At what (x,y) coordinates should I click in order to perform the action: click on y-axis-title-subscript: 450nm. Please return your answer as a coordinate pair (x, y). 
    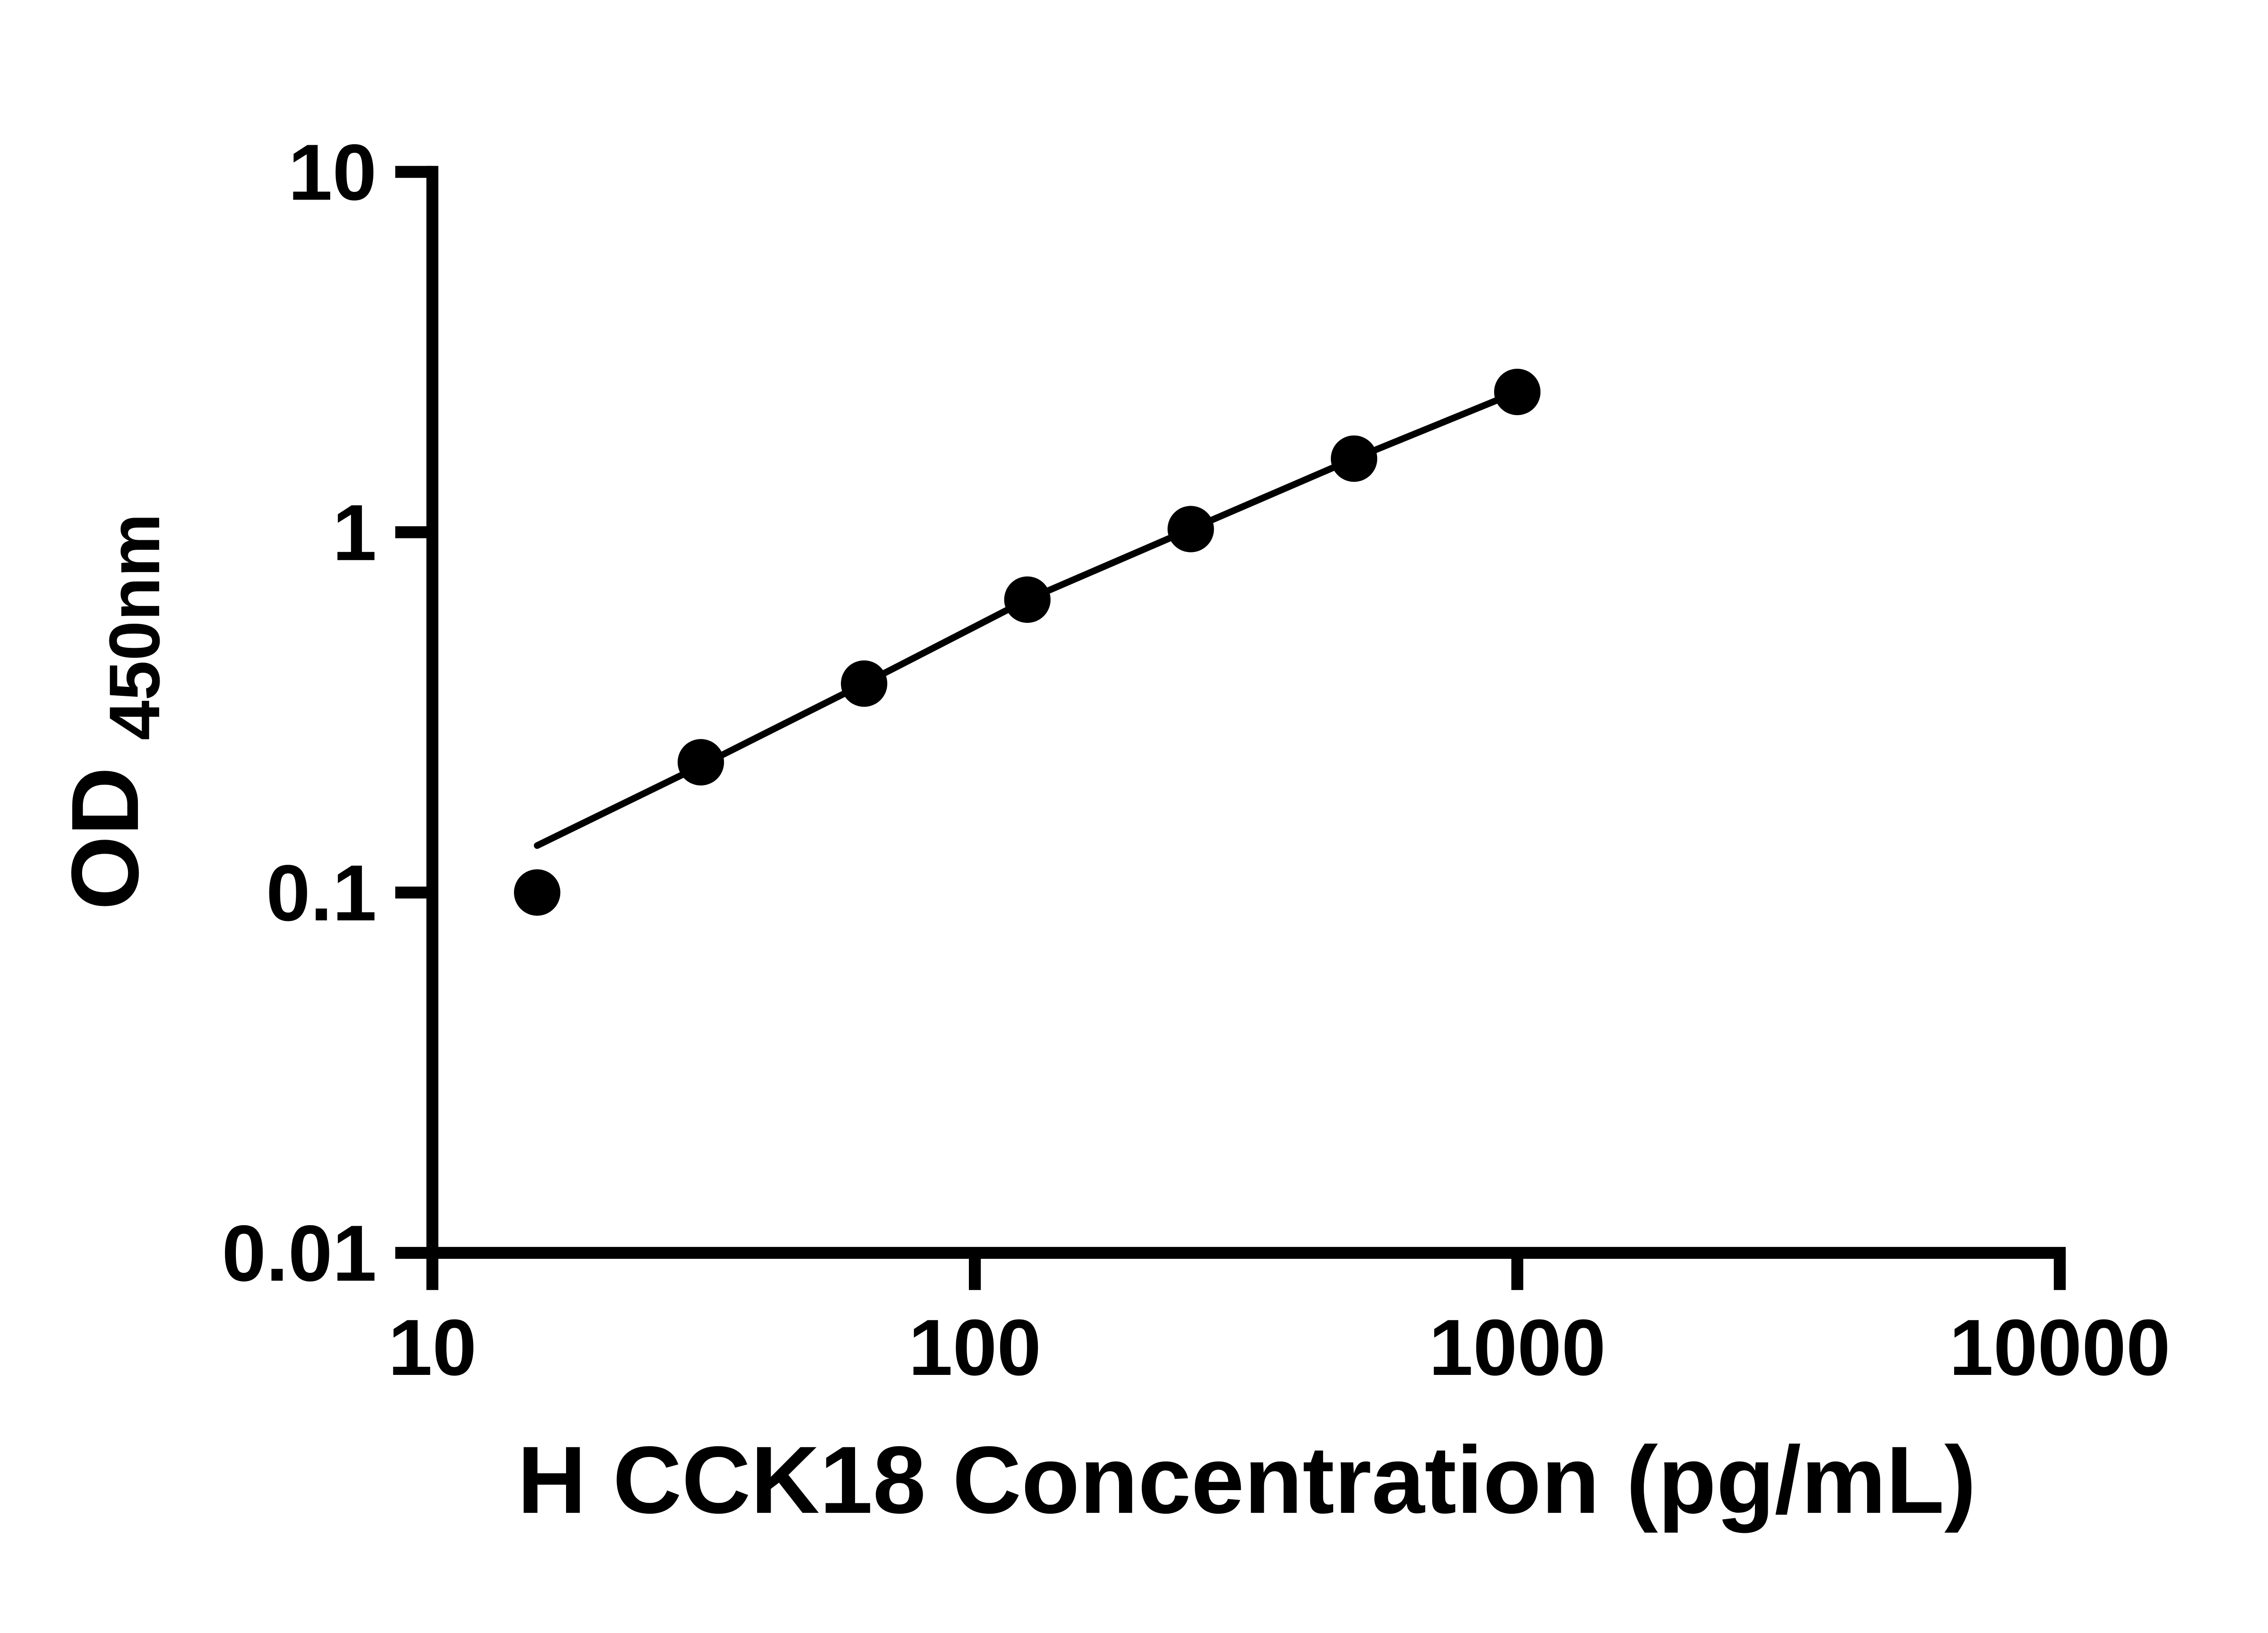
    Looking at the image, I should click on (135, 626).